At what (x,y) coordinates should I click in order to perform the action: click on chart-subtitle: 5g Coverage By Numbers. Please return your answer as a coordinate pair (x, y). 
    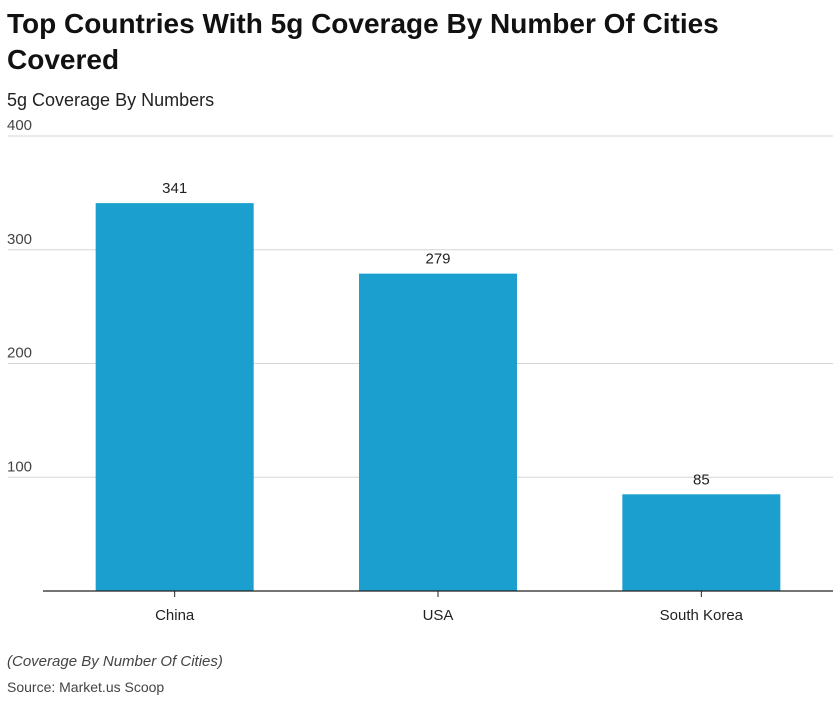
    Looking at the image, I should click on (111, 100).